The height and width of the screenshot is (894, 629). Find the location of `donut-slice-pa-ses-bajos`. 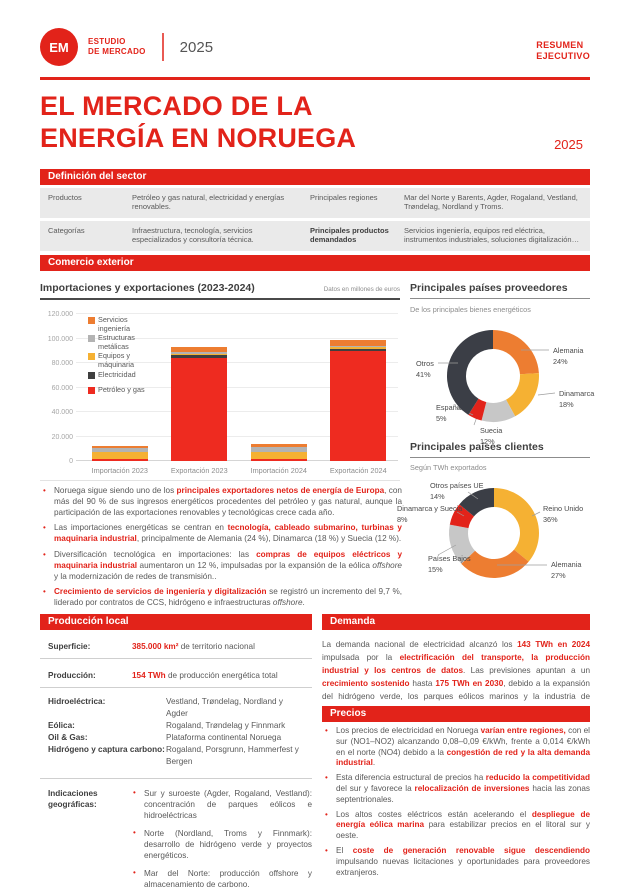

donut-slice-pa-ses-bajos is located at coordinates (462, 544).